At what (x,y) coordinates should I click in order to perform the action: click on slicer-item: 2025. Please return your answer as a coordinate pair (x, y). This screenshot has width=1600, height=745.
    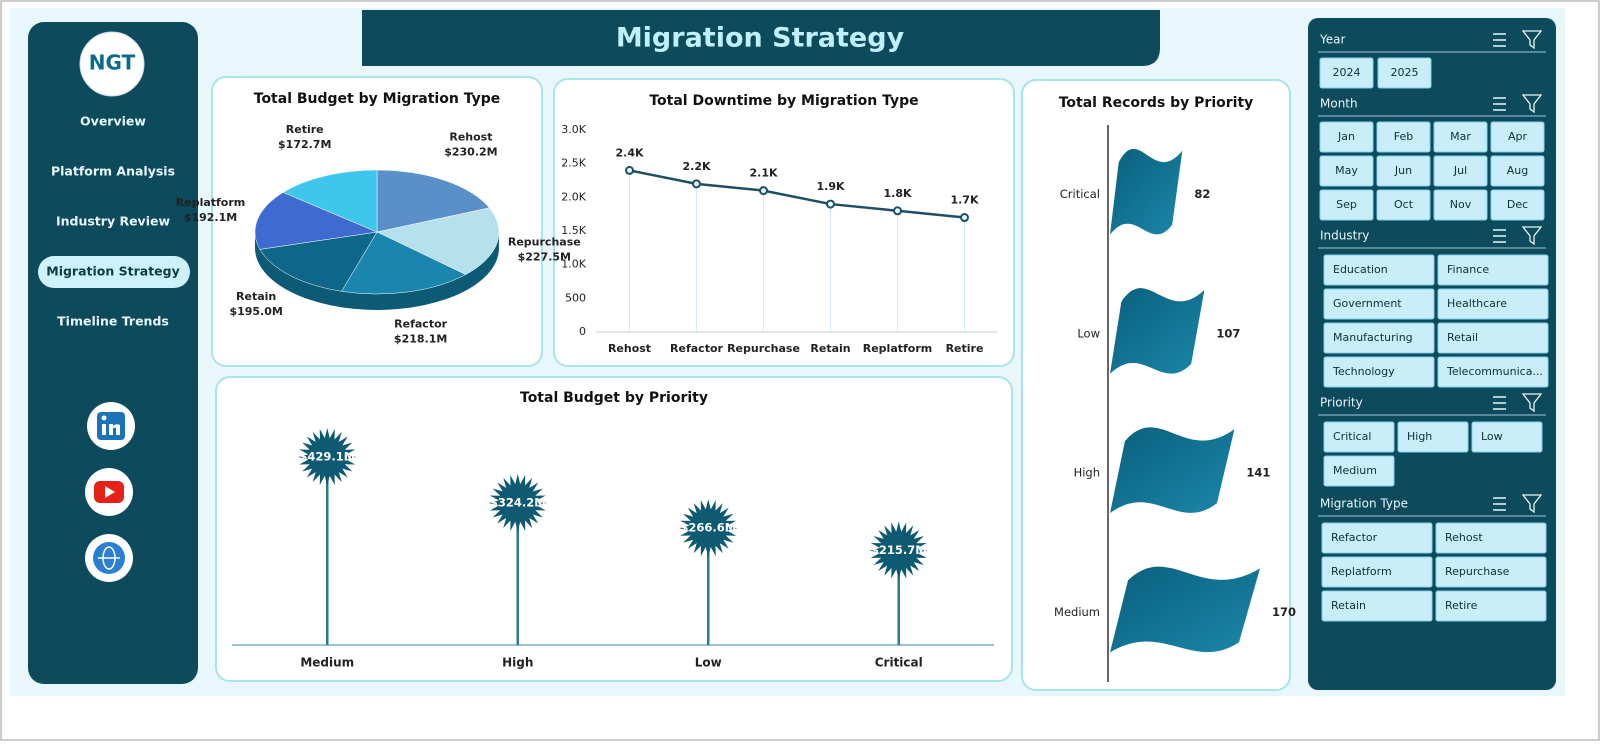
    Looking at the image, I should click on (1405, 72).